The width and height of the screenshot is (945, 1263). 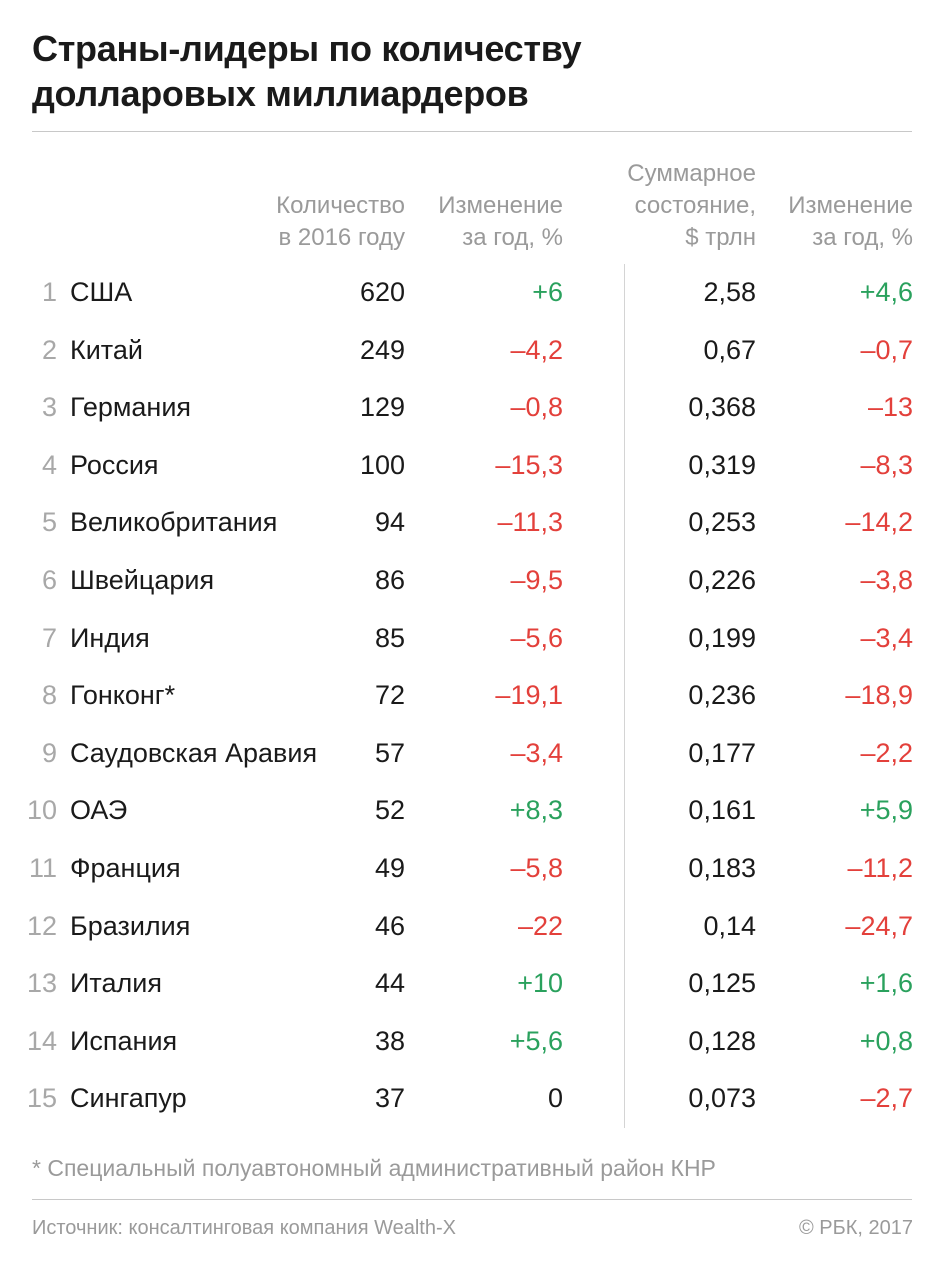 I want to click on header-count-line-1: Количество, so click(x=340, y=205).